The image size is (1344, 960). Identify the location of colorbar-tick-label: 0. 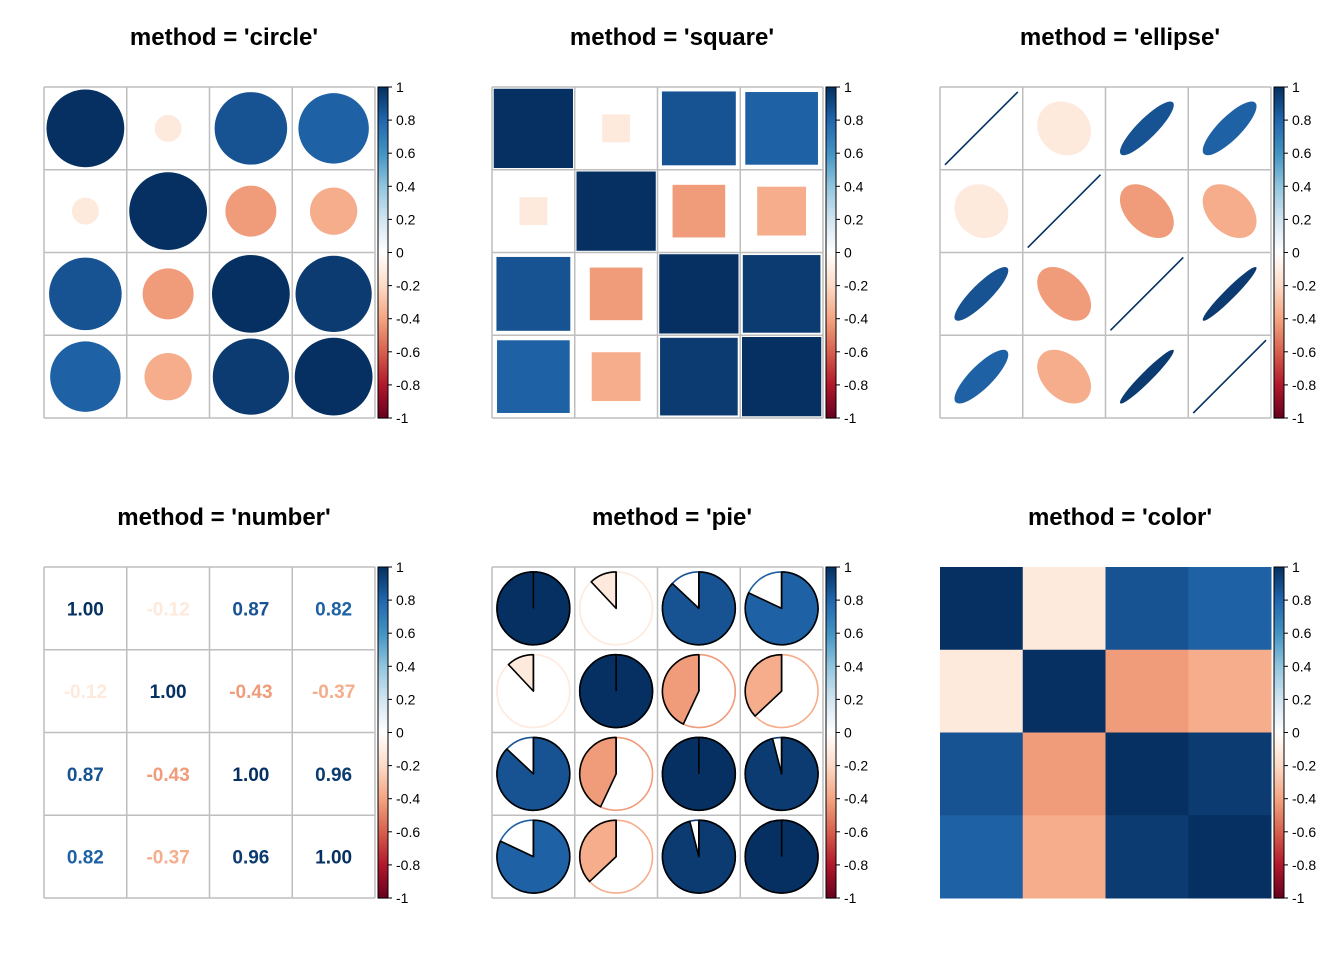
(848, 253).